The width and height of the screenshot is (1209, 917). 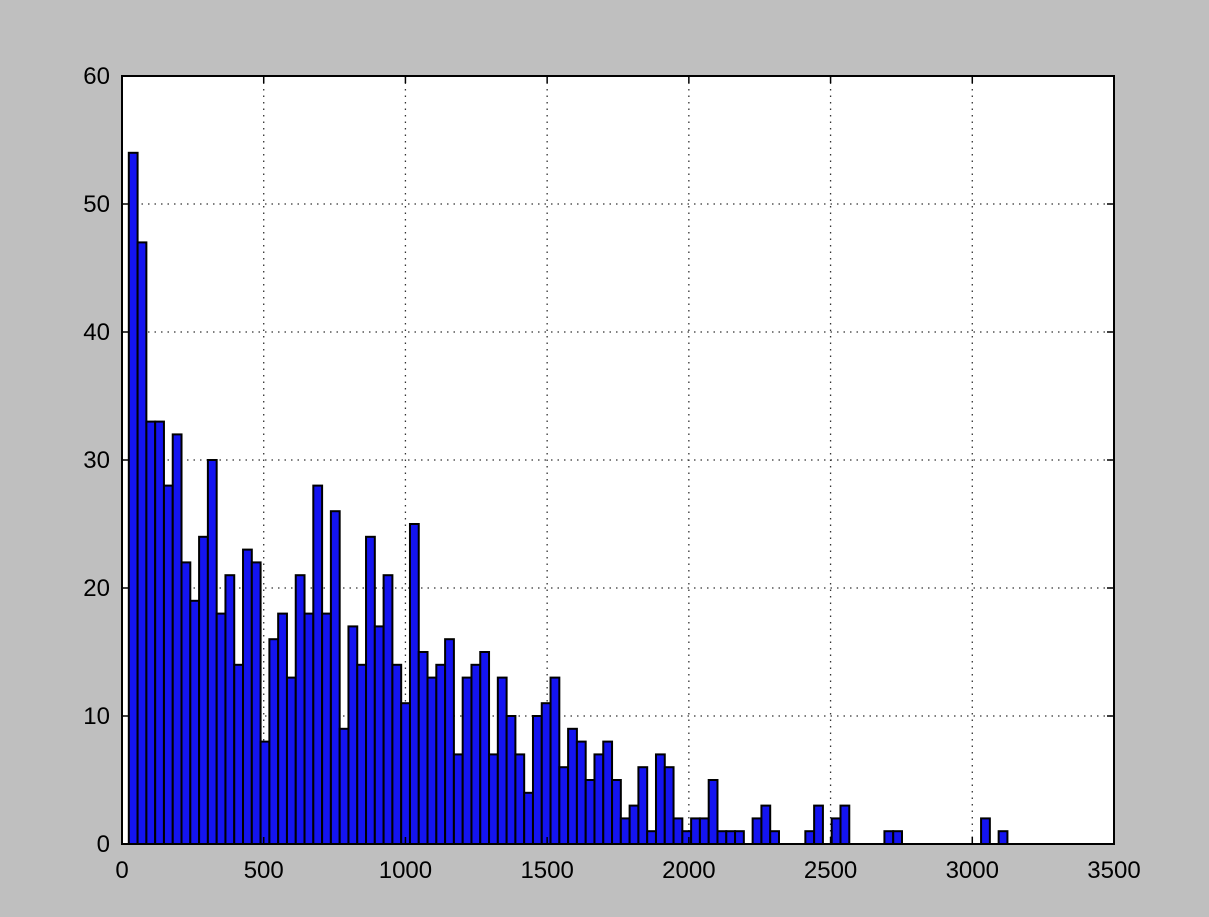 What do you see at coordinates (96, 716) in the screenshot?
I see `y-tick-label: 10` at bounding box center [96, 716].